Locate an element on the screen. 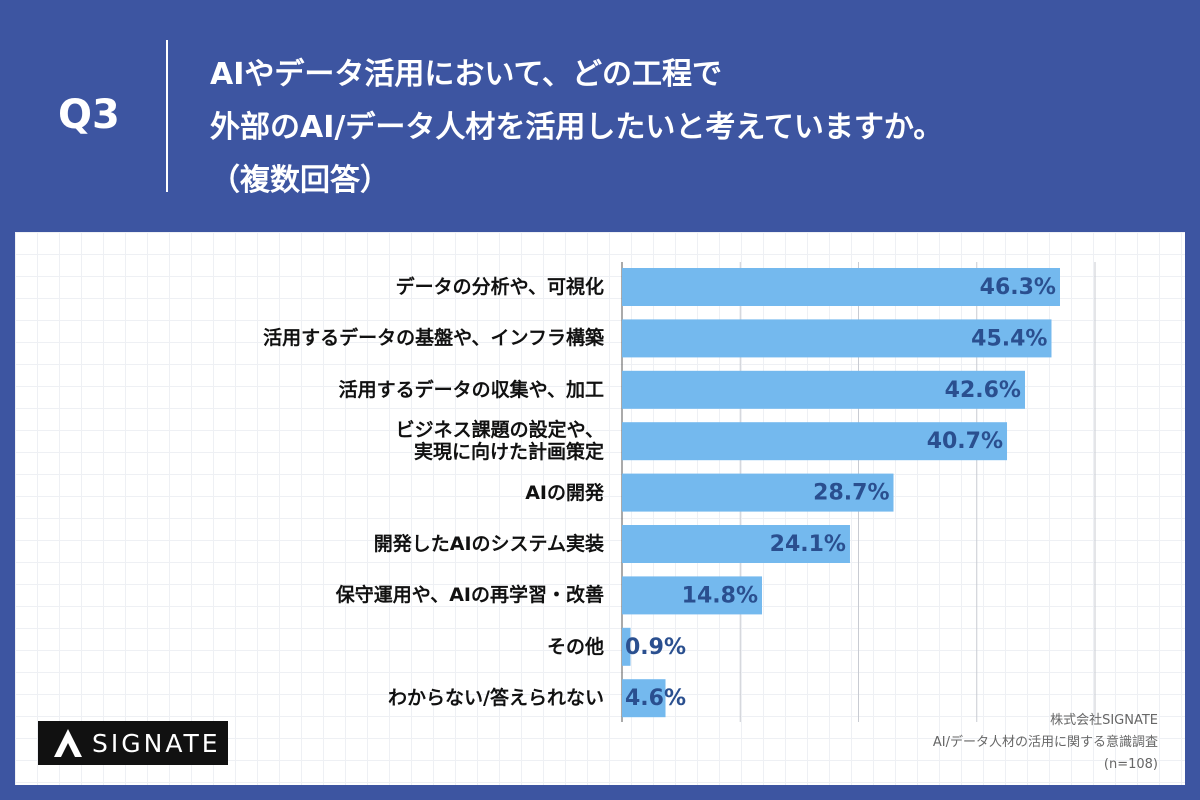 The width and height of the screenshot is (1200, 800). title-line: AIやデータ活用において、どの工程で is located at coordinates (466, 74).